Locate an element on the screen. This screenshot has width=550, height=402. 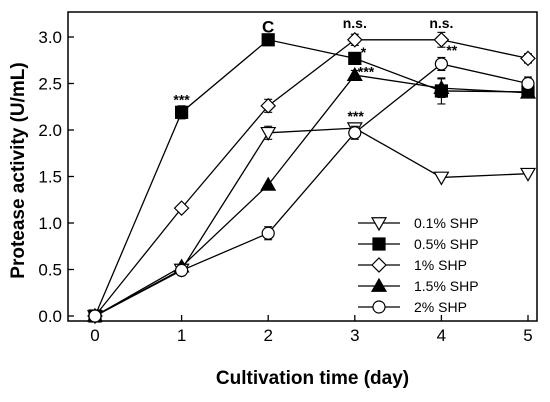
x-tick-label: 2 is located at coordinates (267, 335).